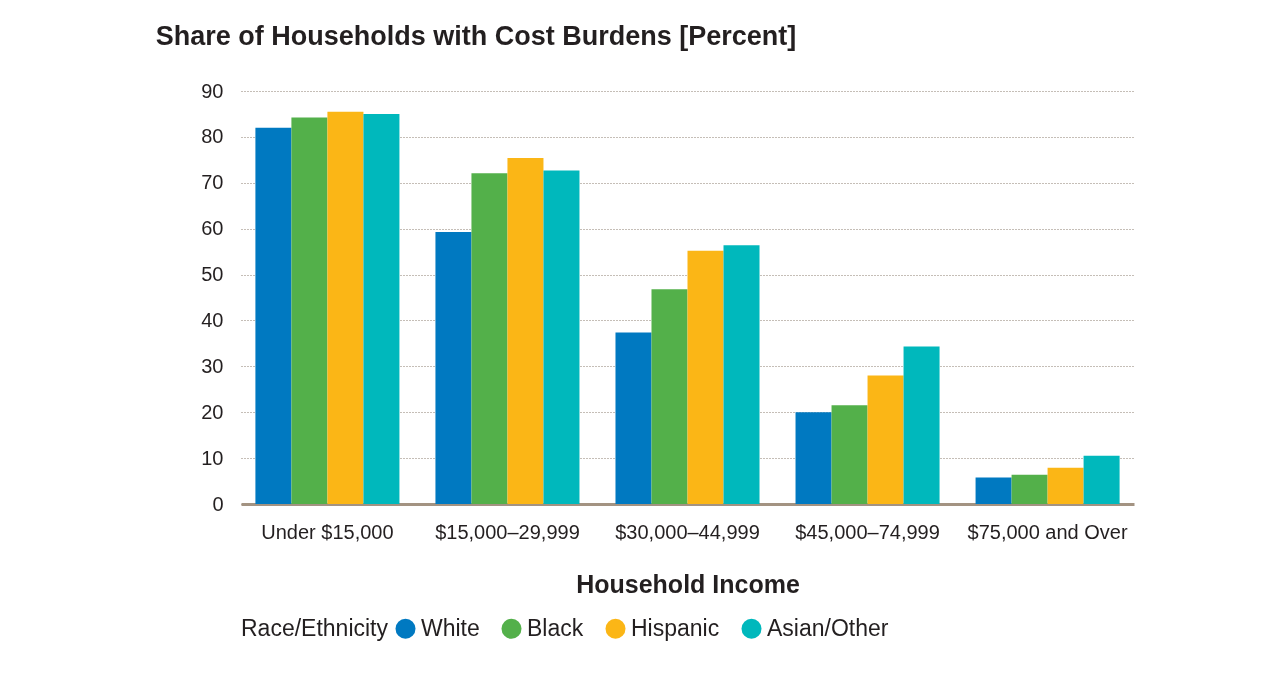 This screenshot has height=698, width=1265. I want to click on x-axis-title: Household Income, so click(688, 583).